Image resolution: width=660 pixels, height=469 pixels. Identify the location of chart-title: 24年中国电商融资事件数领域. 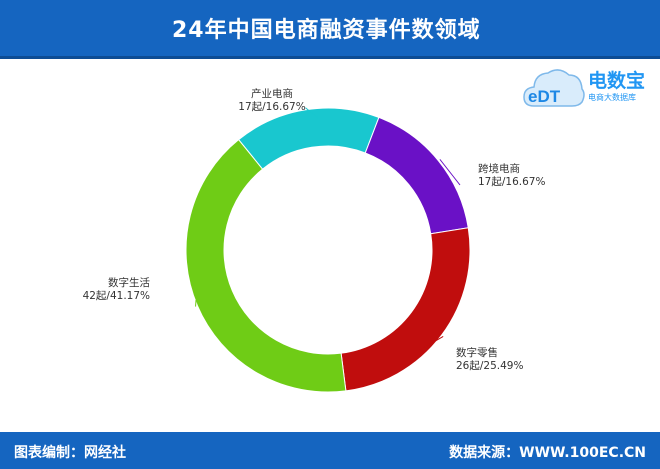
(326, 30).